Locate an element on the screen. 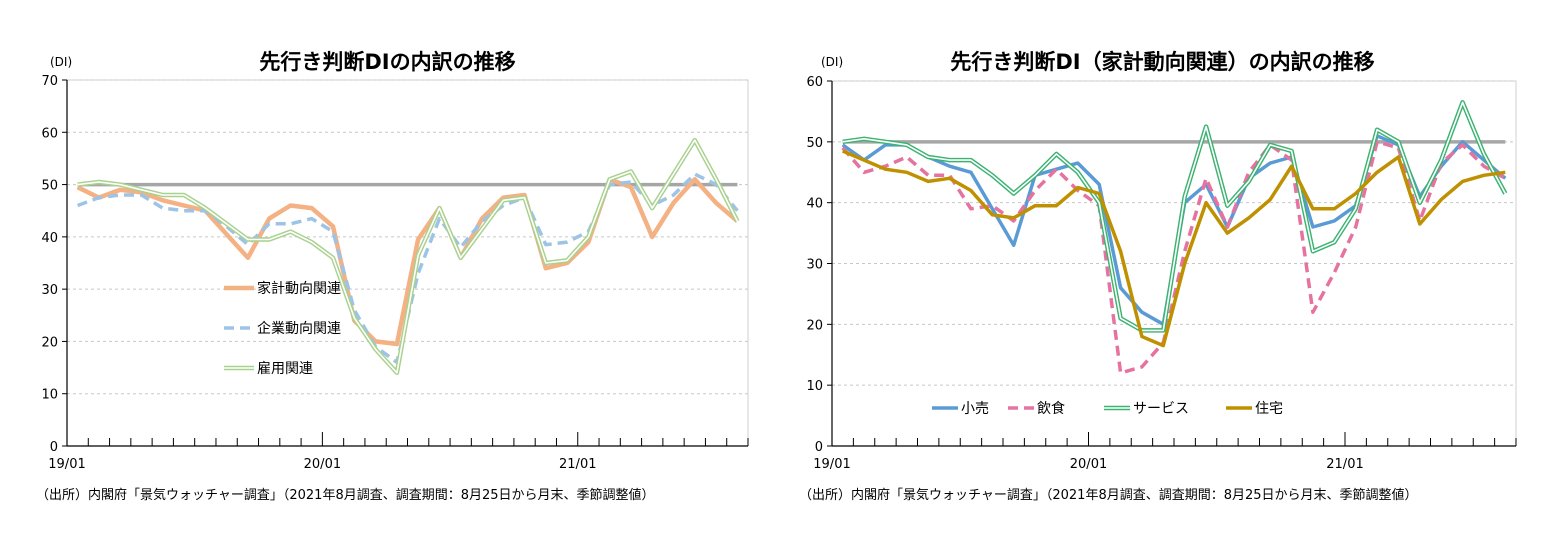  legend-label: 雇用関連 is located at coordinates (285, 368).